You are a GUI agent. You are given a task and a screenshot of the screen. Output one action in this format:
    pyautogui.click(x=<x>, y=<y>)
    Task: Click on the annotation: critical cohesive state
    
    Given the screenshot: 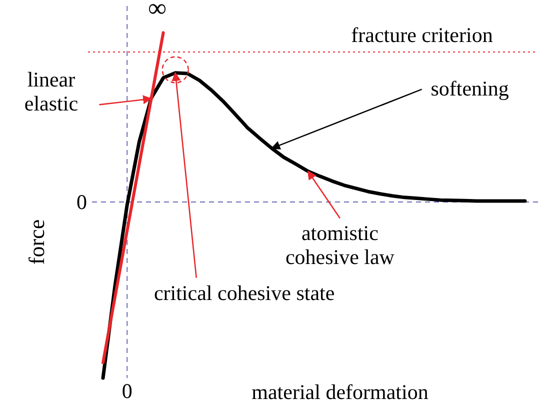 What is the action you would take?
    pyautogui.click(x=244, y=292)
    